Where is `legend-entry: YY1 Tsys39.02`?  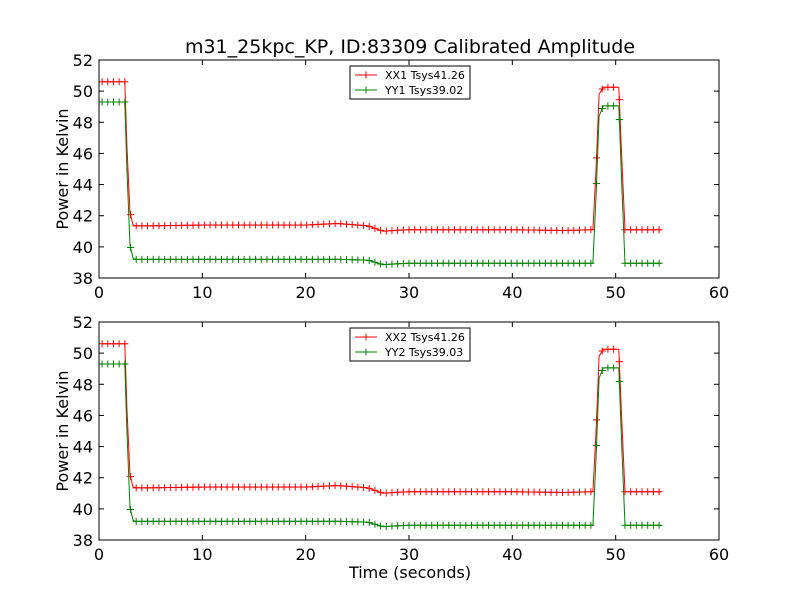
legend-entry: YY1 Tsys39.02 is located at coordinates (423, 90).